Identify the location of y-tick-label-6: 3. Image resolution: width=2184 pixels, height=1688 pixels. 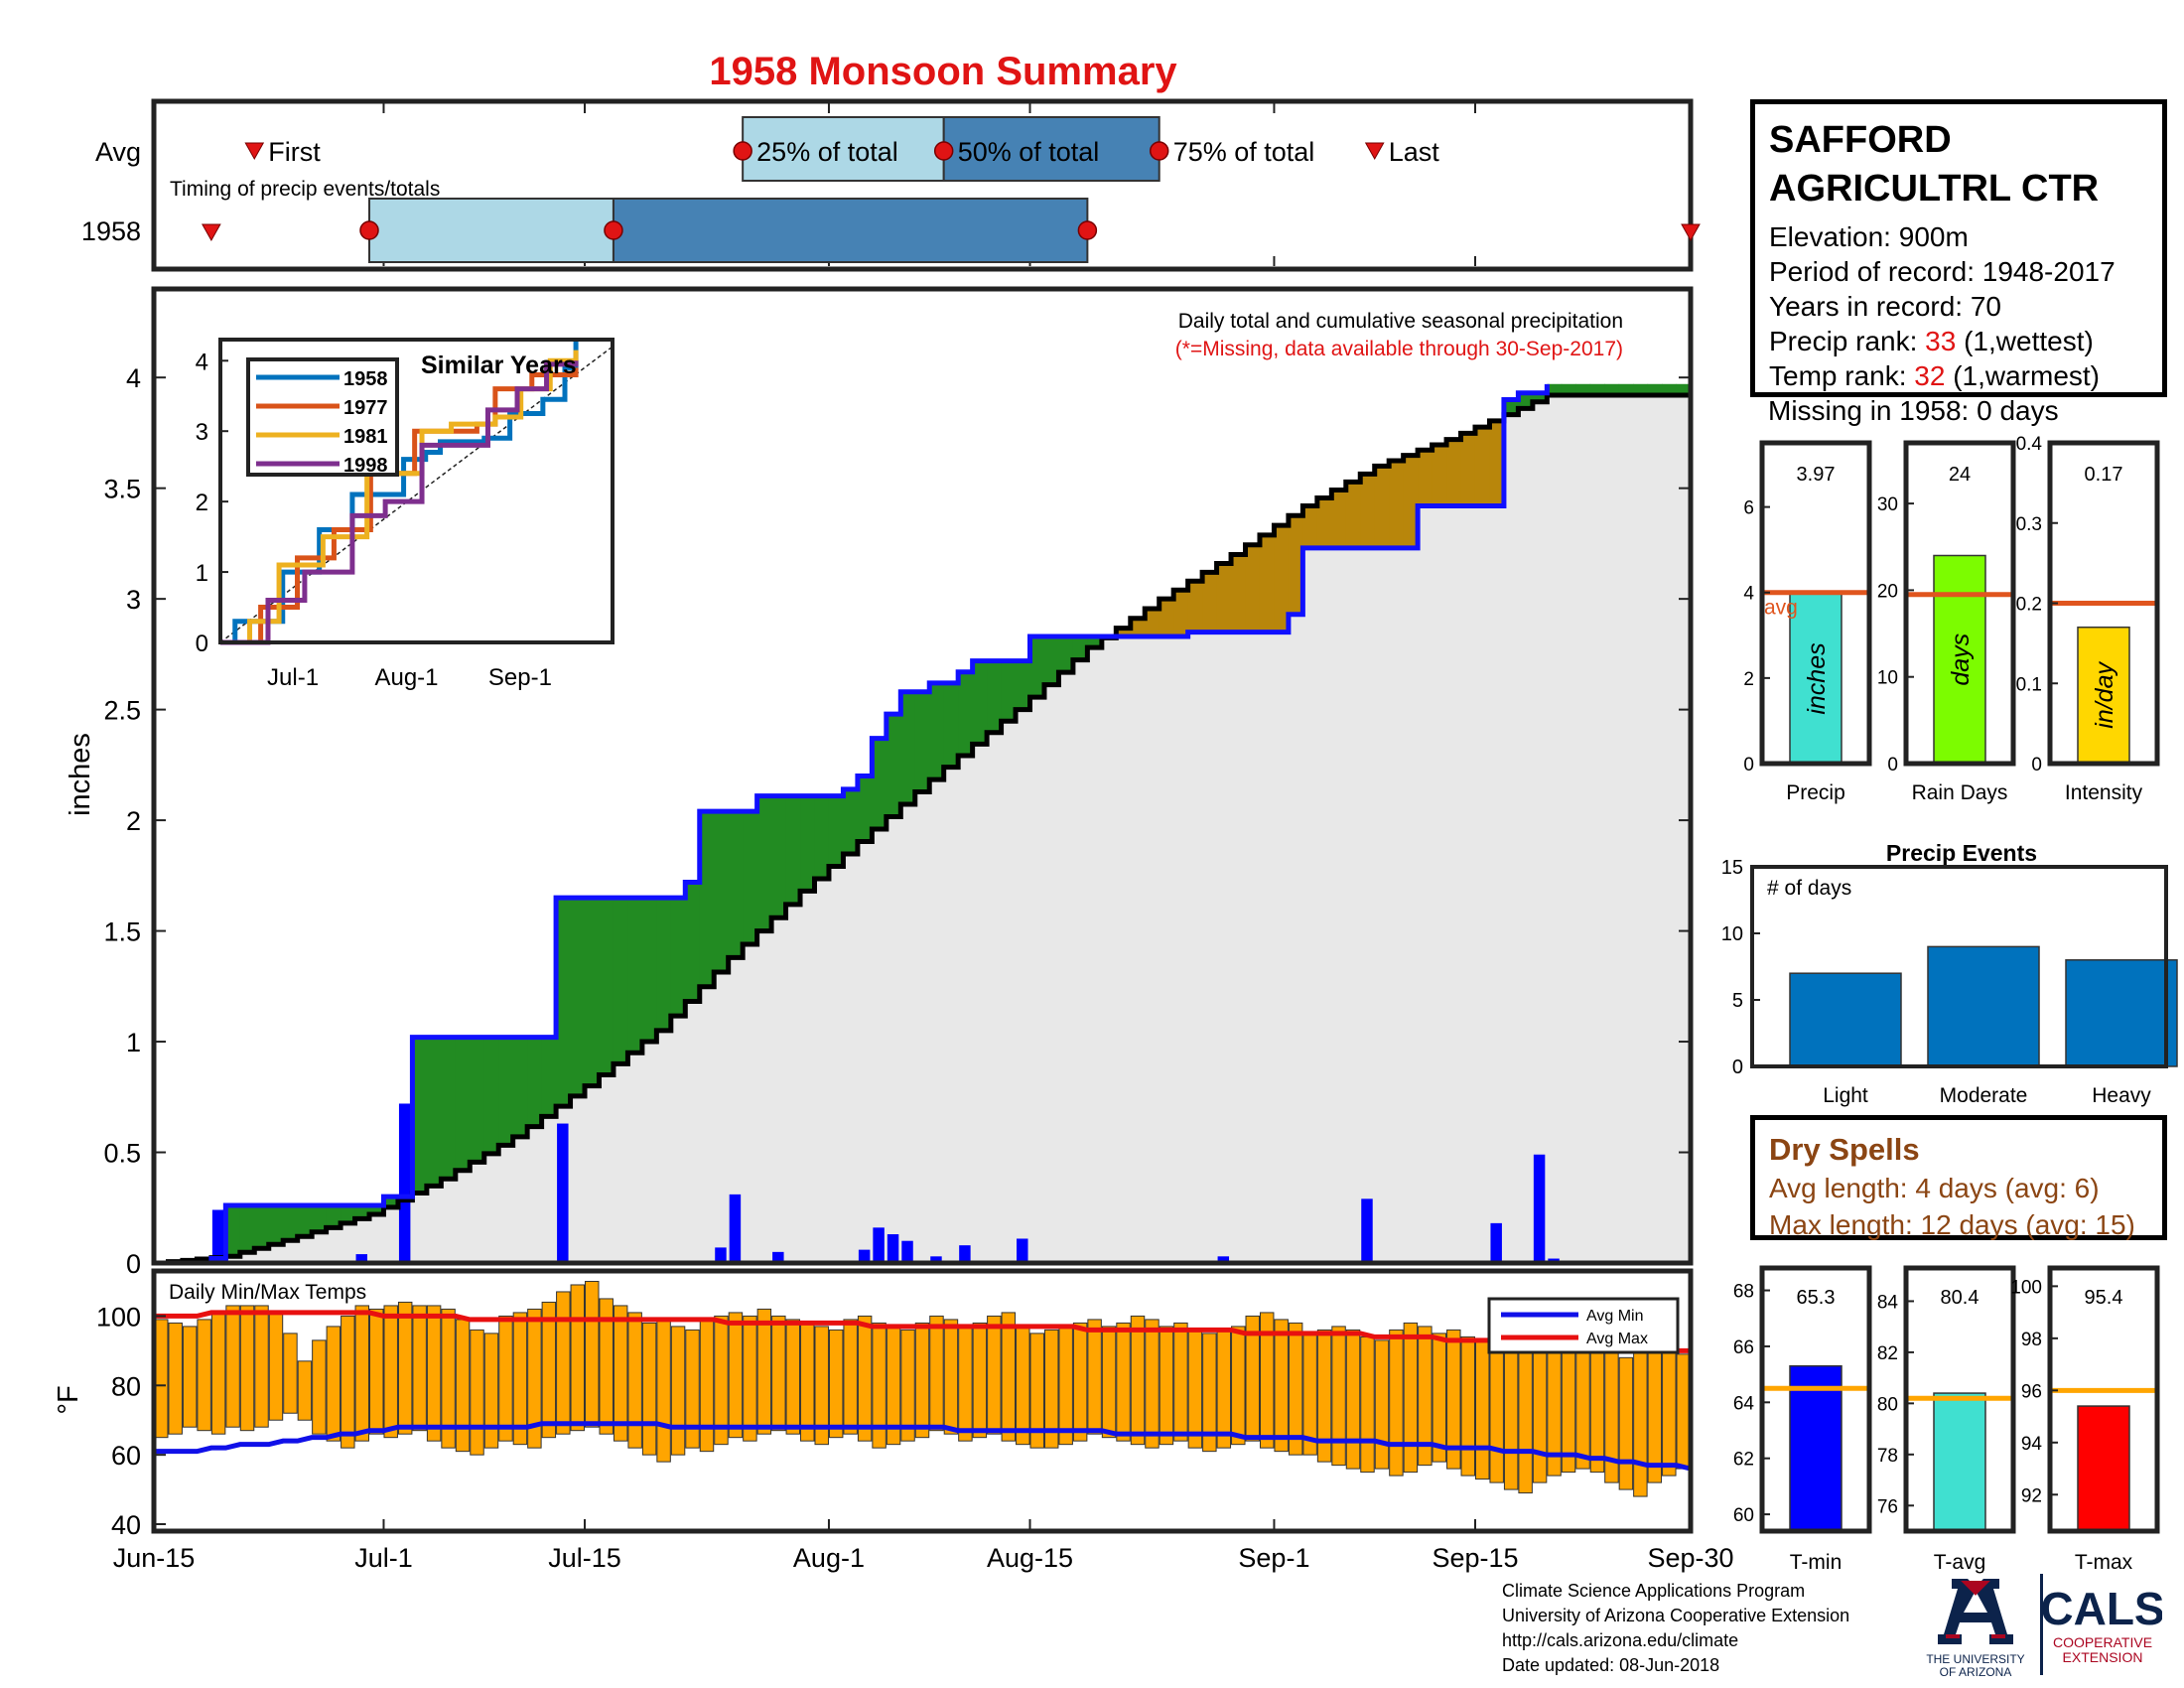
(133, 600).